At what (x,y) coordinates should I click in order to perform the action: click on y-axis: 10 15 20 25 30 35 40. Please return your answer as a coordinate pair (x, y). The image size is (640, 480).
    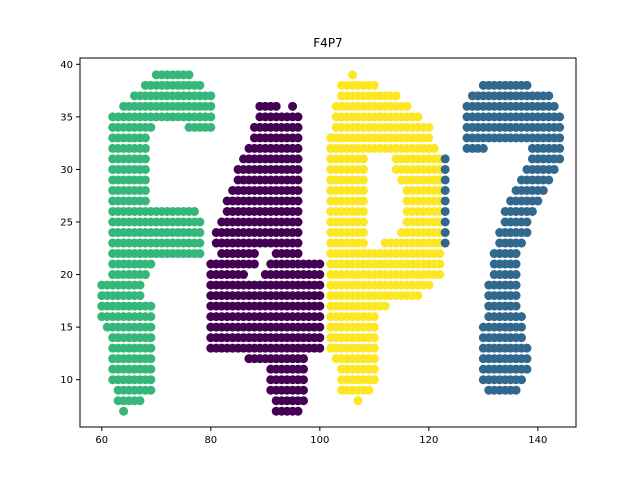
    Looking at the image, I should click on (70, 223).